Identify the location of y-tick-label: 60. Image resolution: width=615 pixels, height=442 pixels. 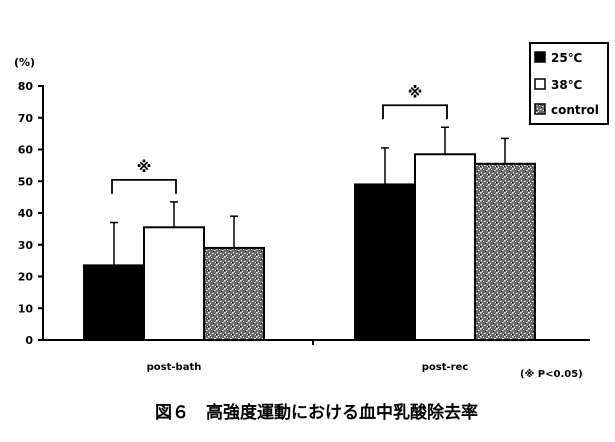
(26, 150).